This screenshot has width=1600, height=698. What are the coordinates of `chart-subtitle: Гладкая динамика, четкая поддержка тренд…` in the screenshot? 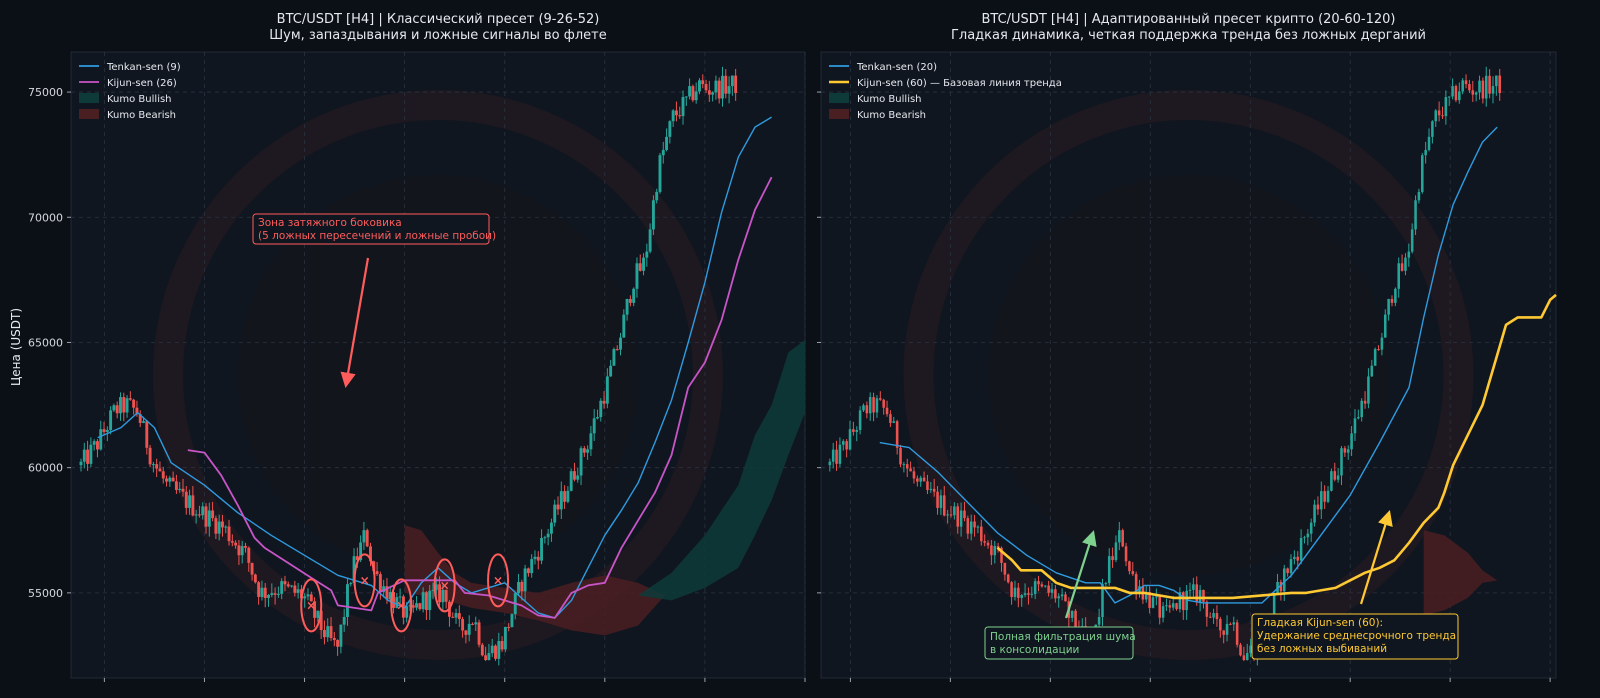 It's located at (1188, 35).